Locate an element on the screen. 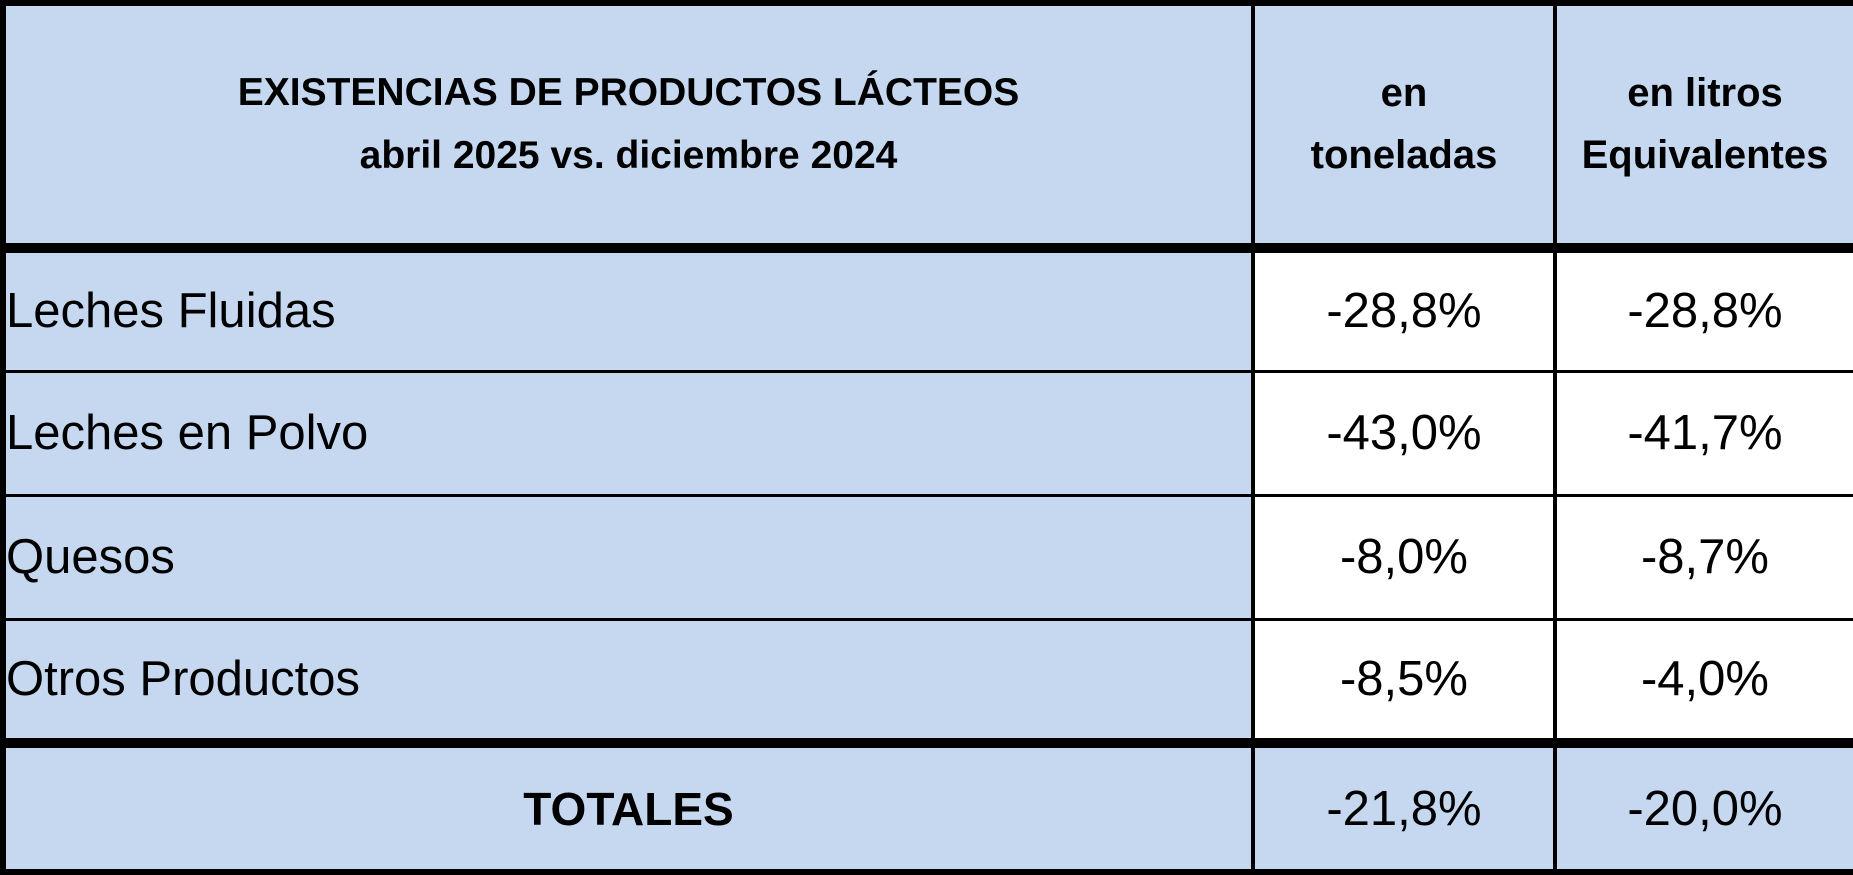 The height and width of the screenshot is (875, 1853). row-label: Otros Productos is located at coordinates (628, 681).